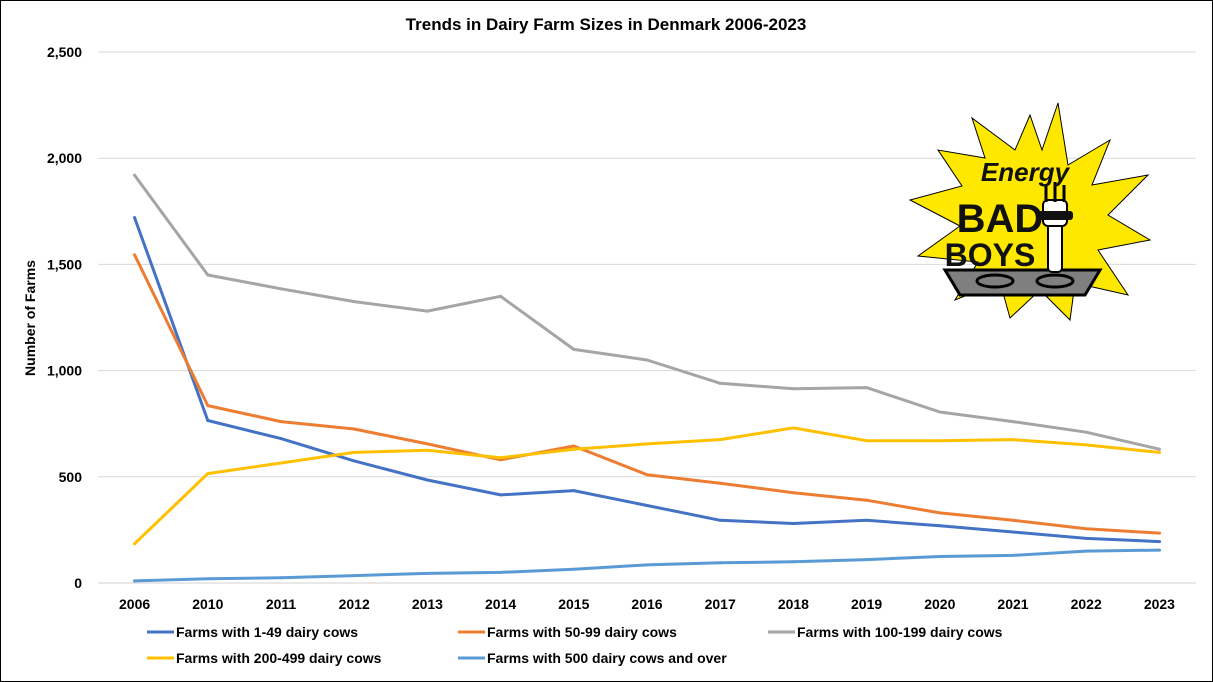  Describe the element at coordinates (990, 255) in the screenshot. I see `logo-line3: BOYS` at that location.